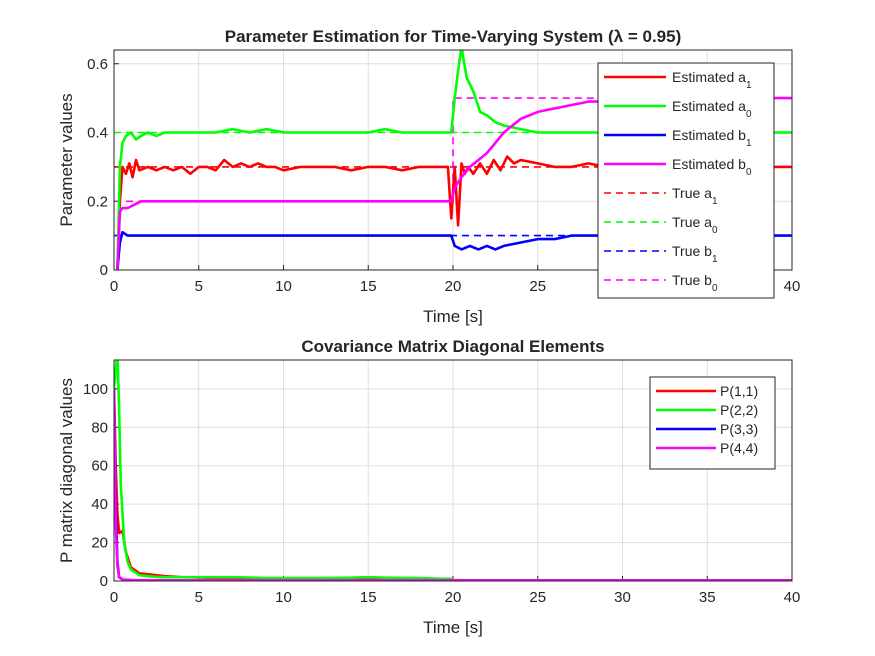  I want to click on legend-entry-label: True b1, so click(695, 254).